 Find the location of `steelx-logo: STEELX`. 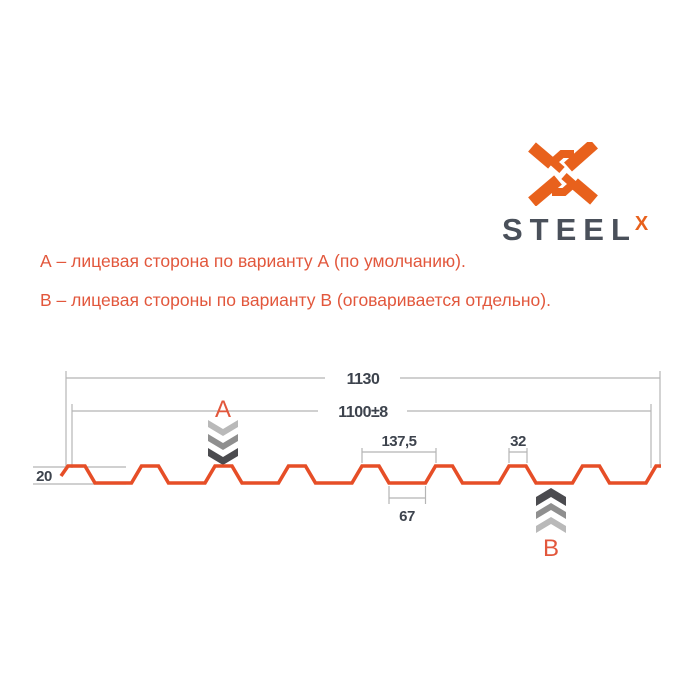

steelx-logo: STEELX is located at coordinates (580, 195).